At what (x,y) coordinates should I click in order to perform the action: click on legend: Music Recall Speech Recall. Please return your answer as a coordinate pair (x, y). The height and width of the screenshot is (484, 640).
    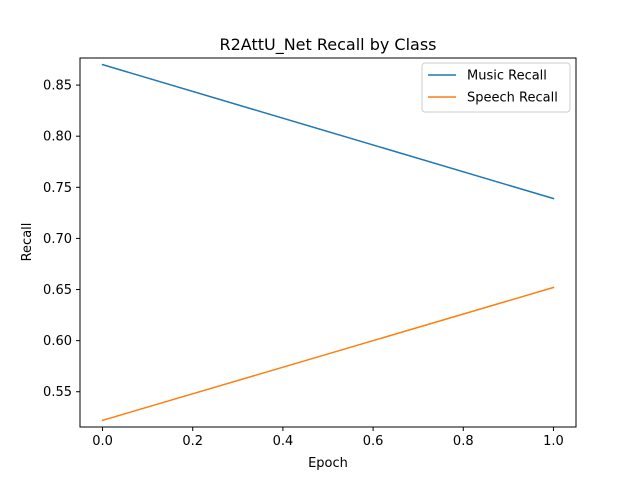
    Looking at the image, I should click on (496, 87).